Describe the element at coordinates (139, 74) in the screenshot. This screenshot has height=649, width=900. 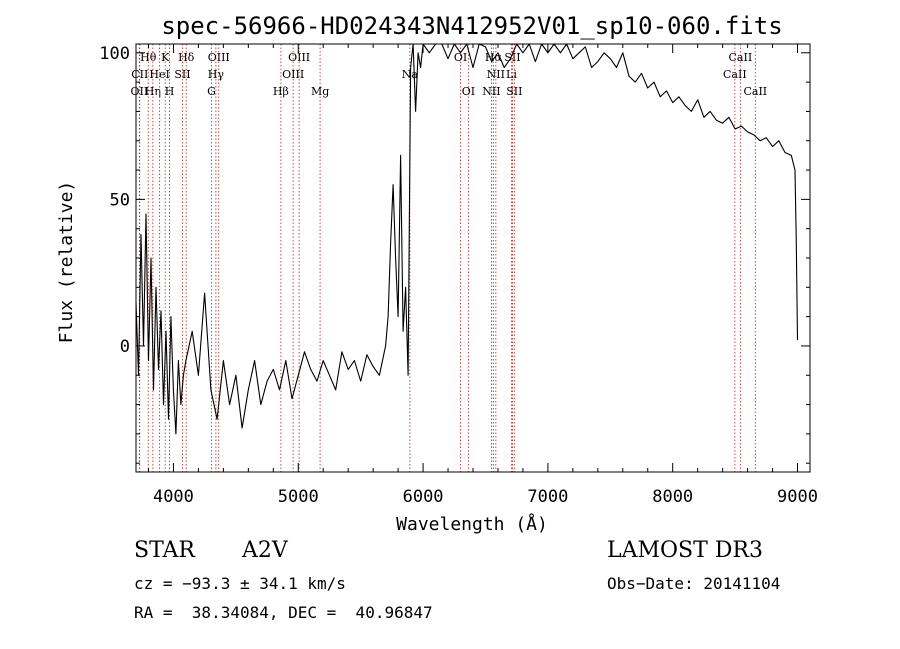
I see `line-marker-label-1: CII` at that location.